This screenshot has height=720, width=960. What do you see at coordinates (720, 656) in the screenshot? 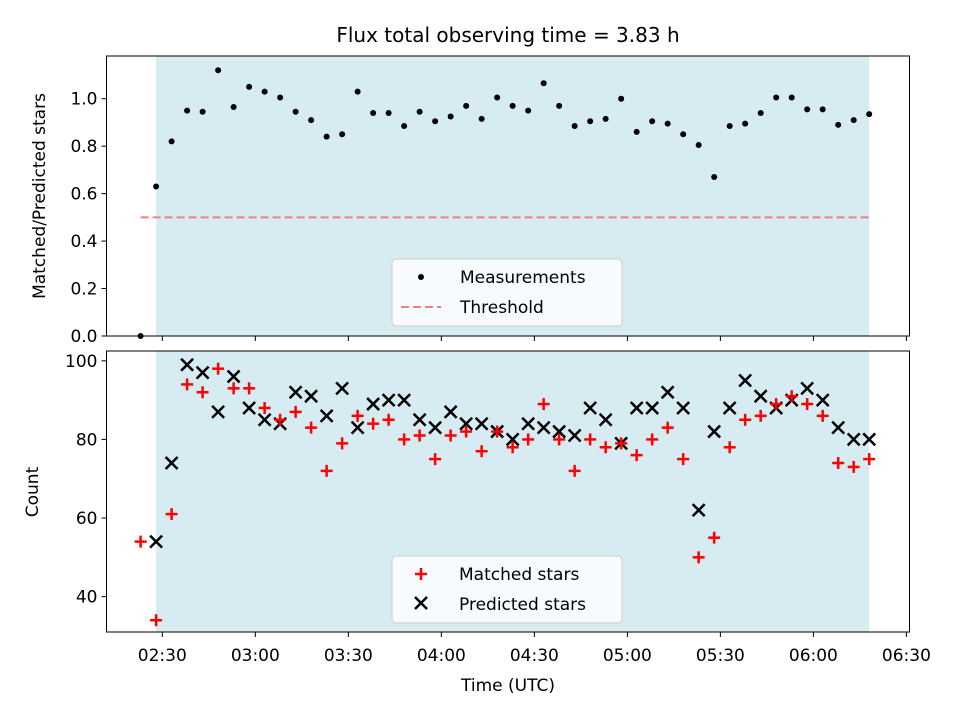
I see `x-tick-label: 05:30` at bounding box center [720, 656].